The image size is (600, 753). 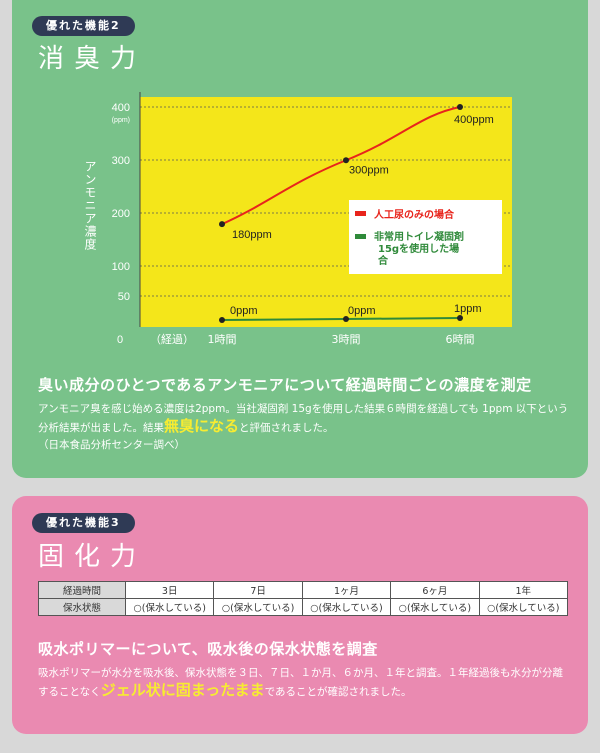 What do you see at coordinates (208, 649) in the screenshot?
I see `retention-heading: 吸水ポリマーについて、吸水後の保水状態を調査` at bounding box center [208, 649].